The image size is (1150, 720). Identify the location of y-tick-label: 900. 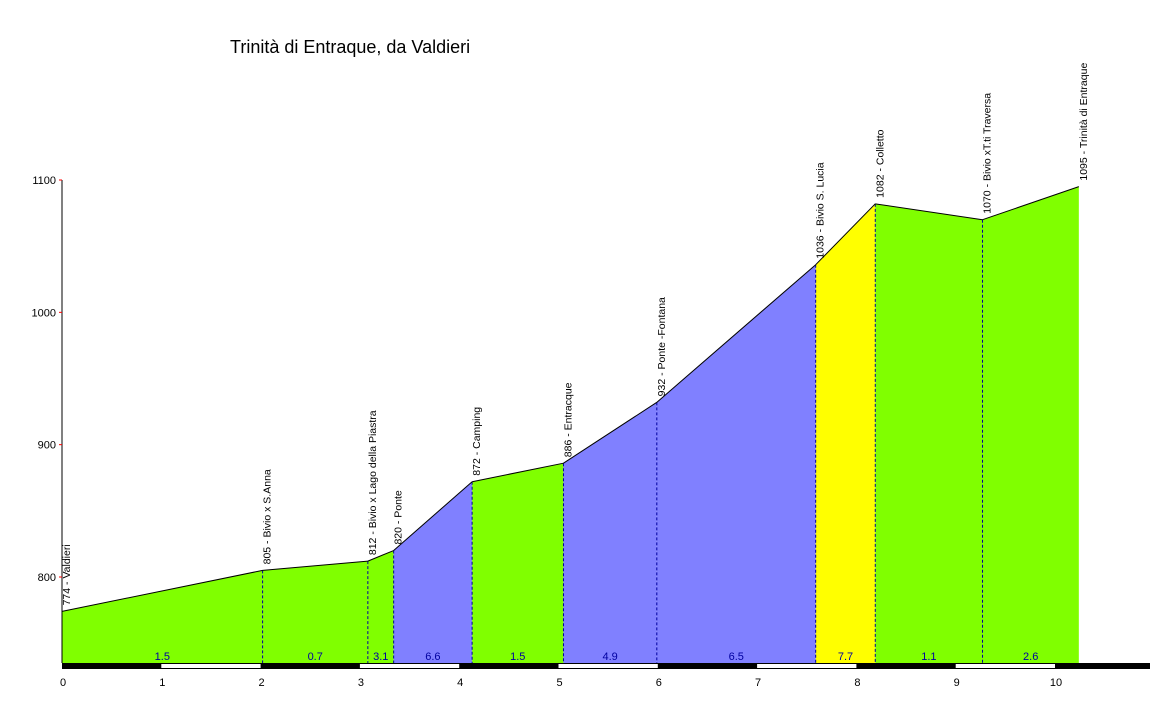
(47, 446).